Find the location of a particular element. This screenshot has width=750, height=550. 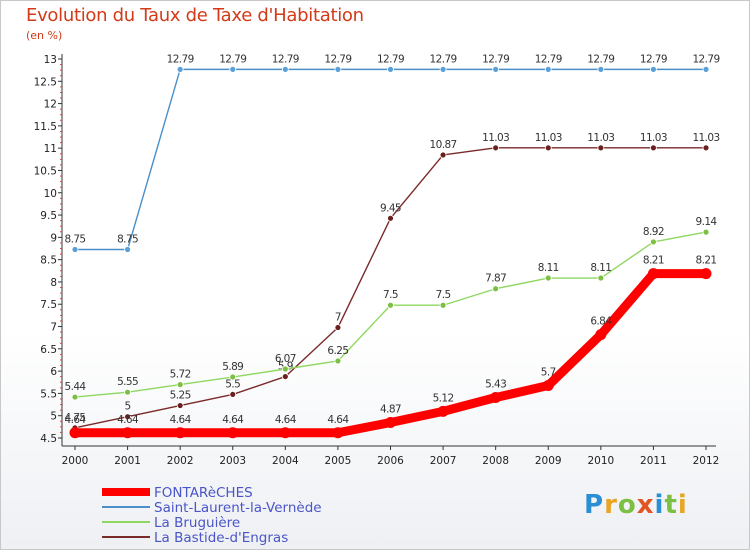

y-tick-label: 10.5 is located at coordinates (45, 171).